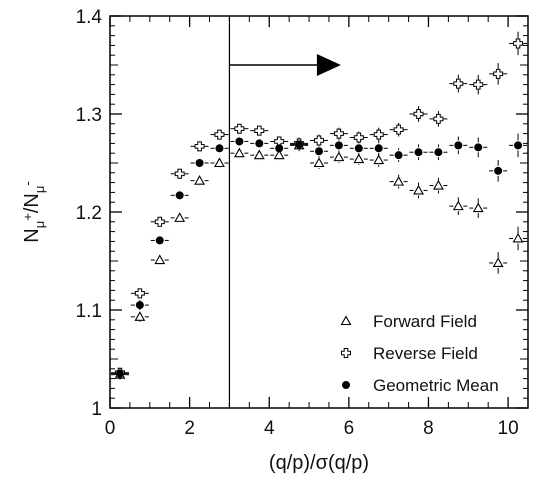  I want to click on y-tick-label: 1.2, so click(89, 213).